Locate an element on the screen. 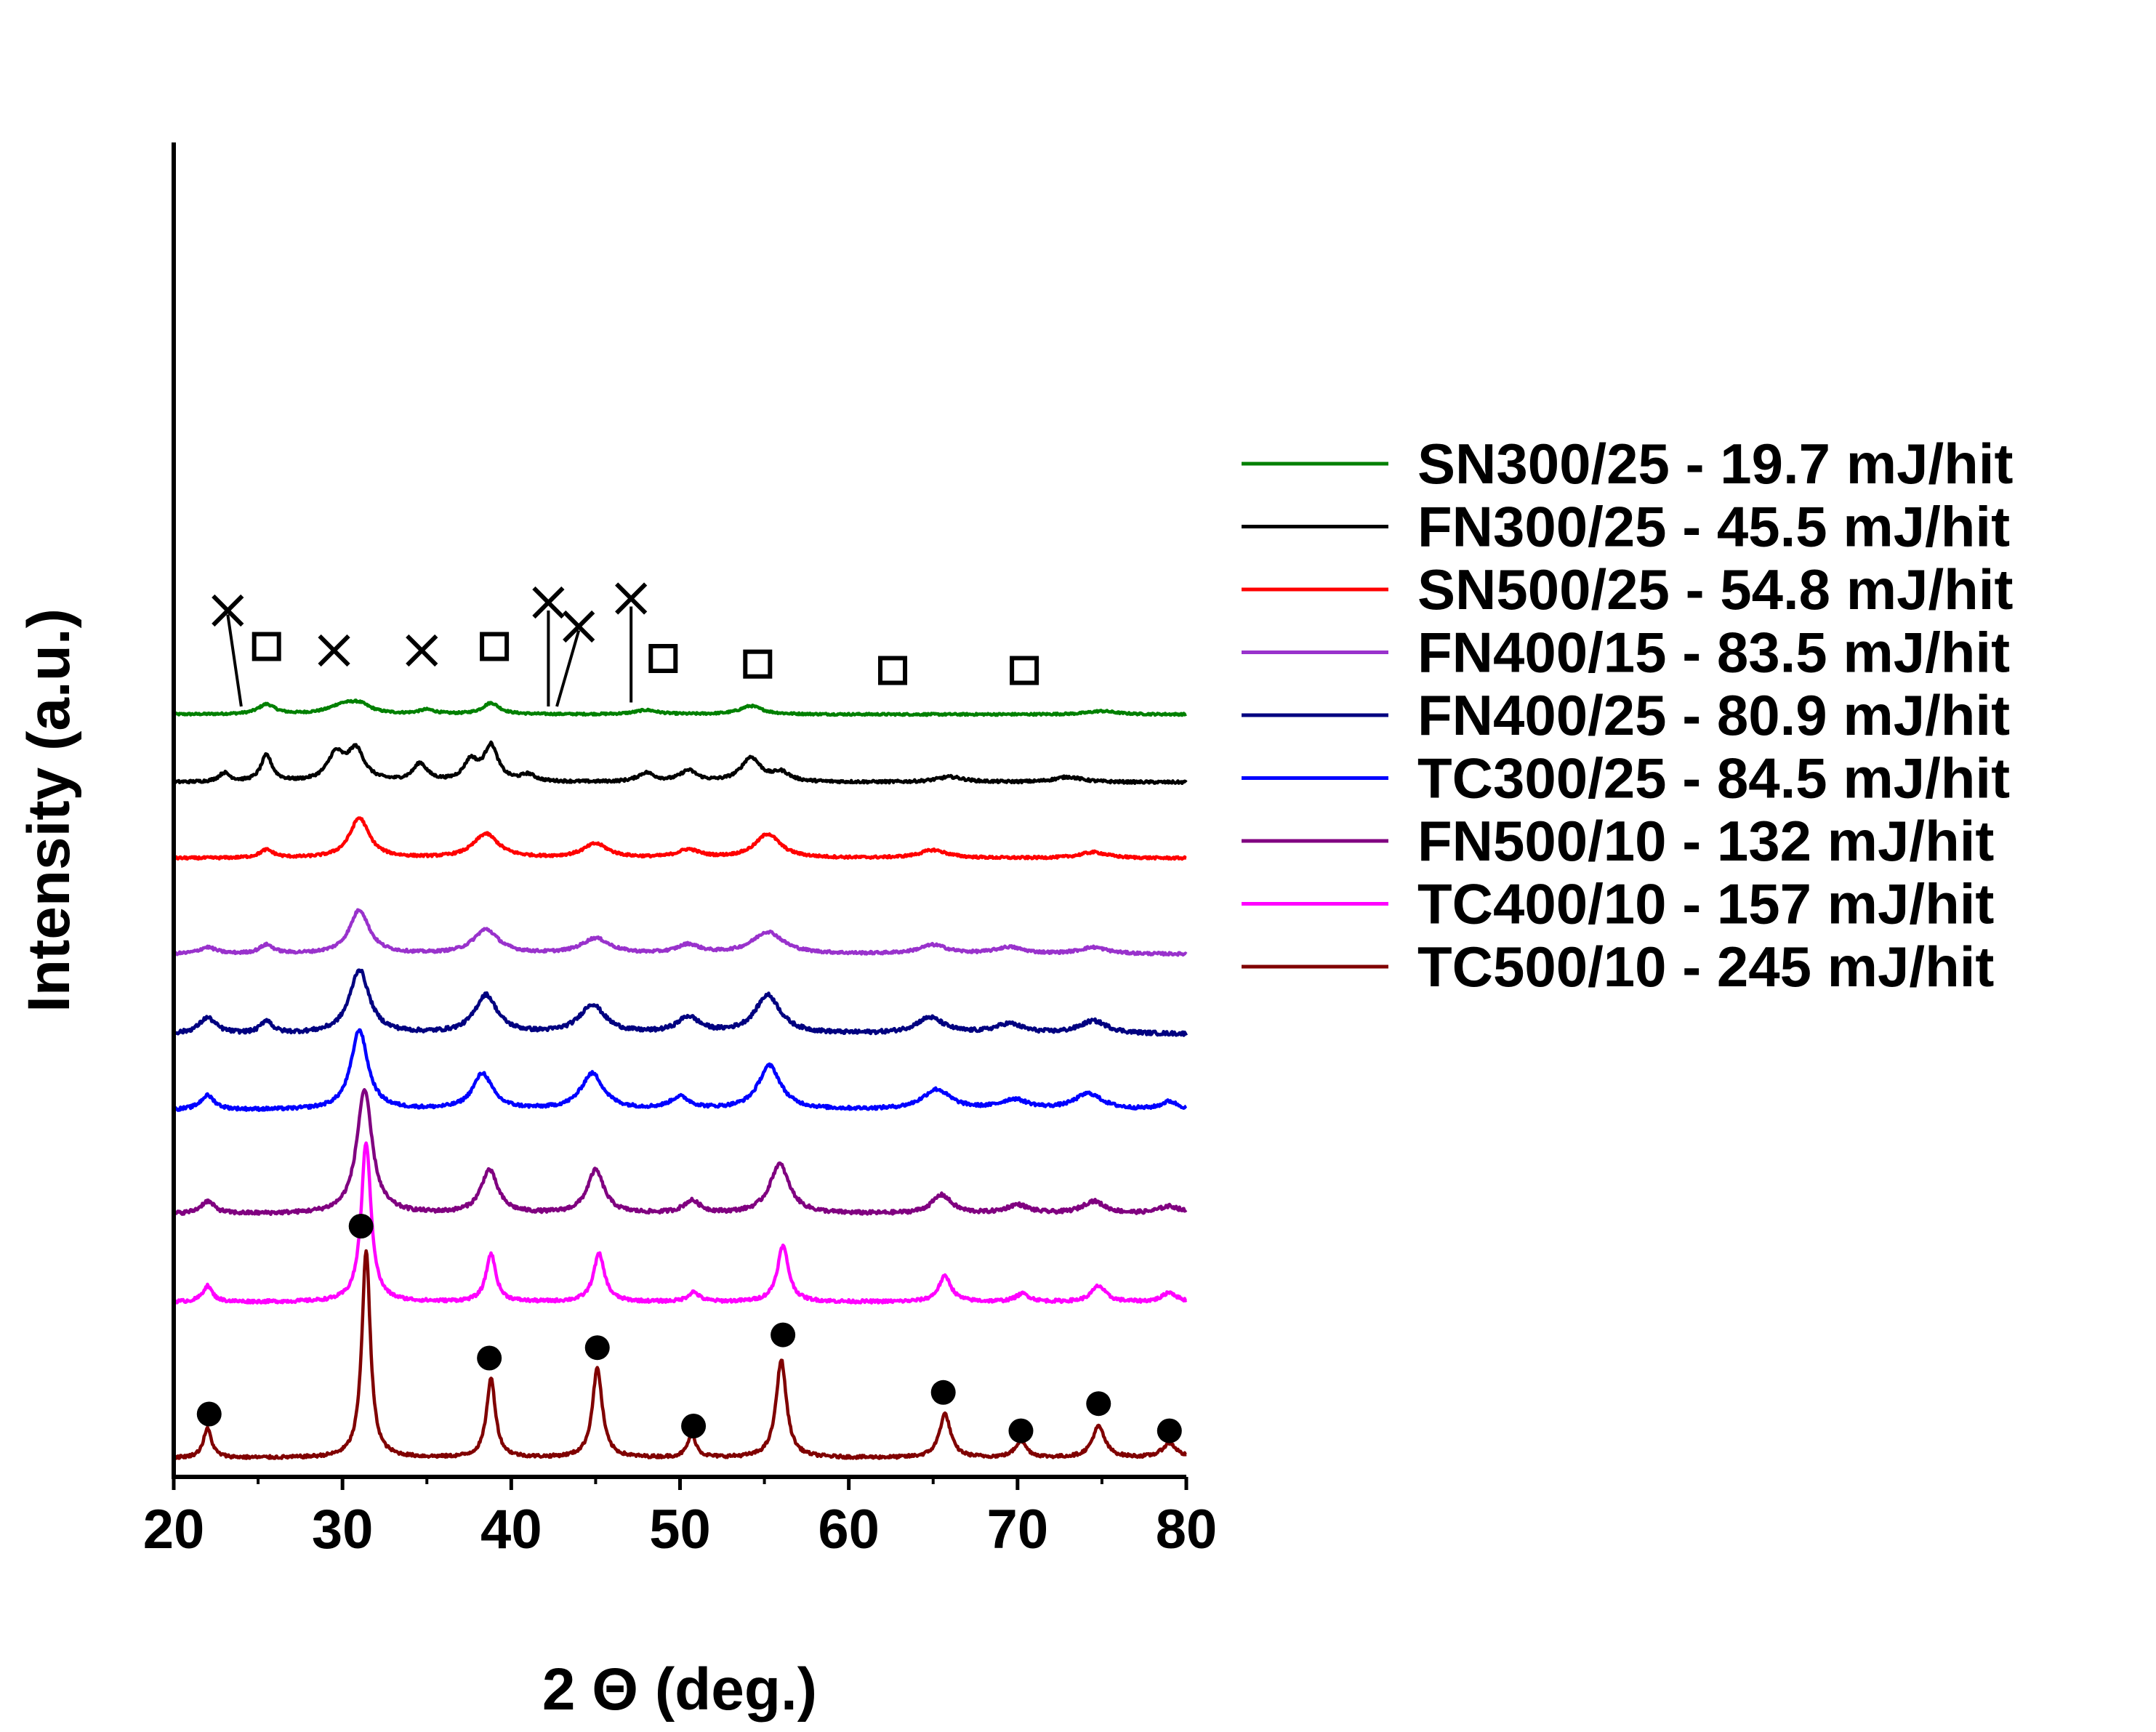  legend-label-6: TC300/25 - 84.5 mJ/hit is located at coordinates (1713, 778).